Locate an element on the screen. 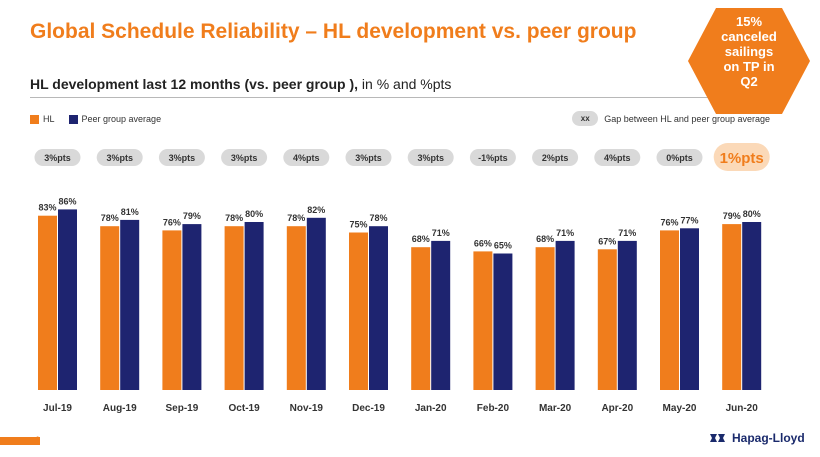  legend-label-peer: Peer group average is located at coordinates (121, 119).